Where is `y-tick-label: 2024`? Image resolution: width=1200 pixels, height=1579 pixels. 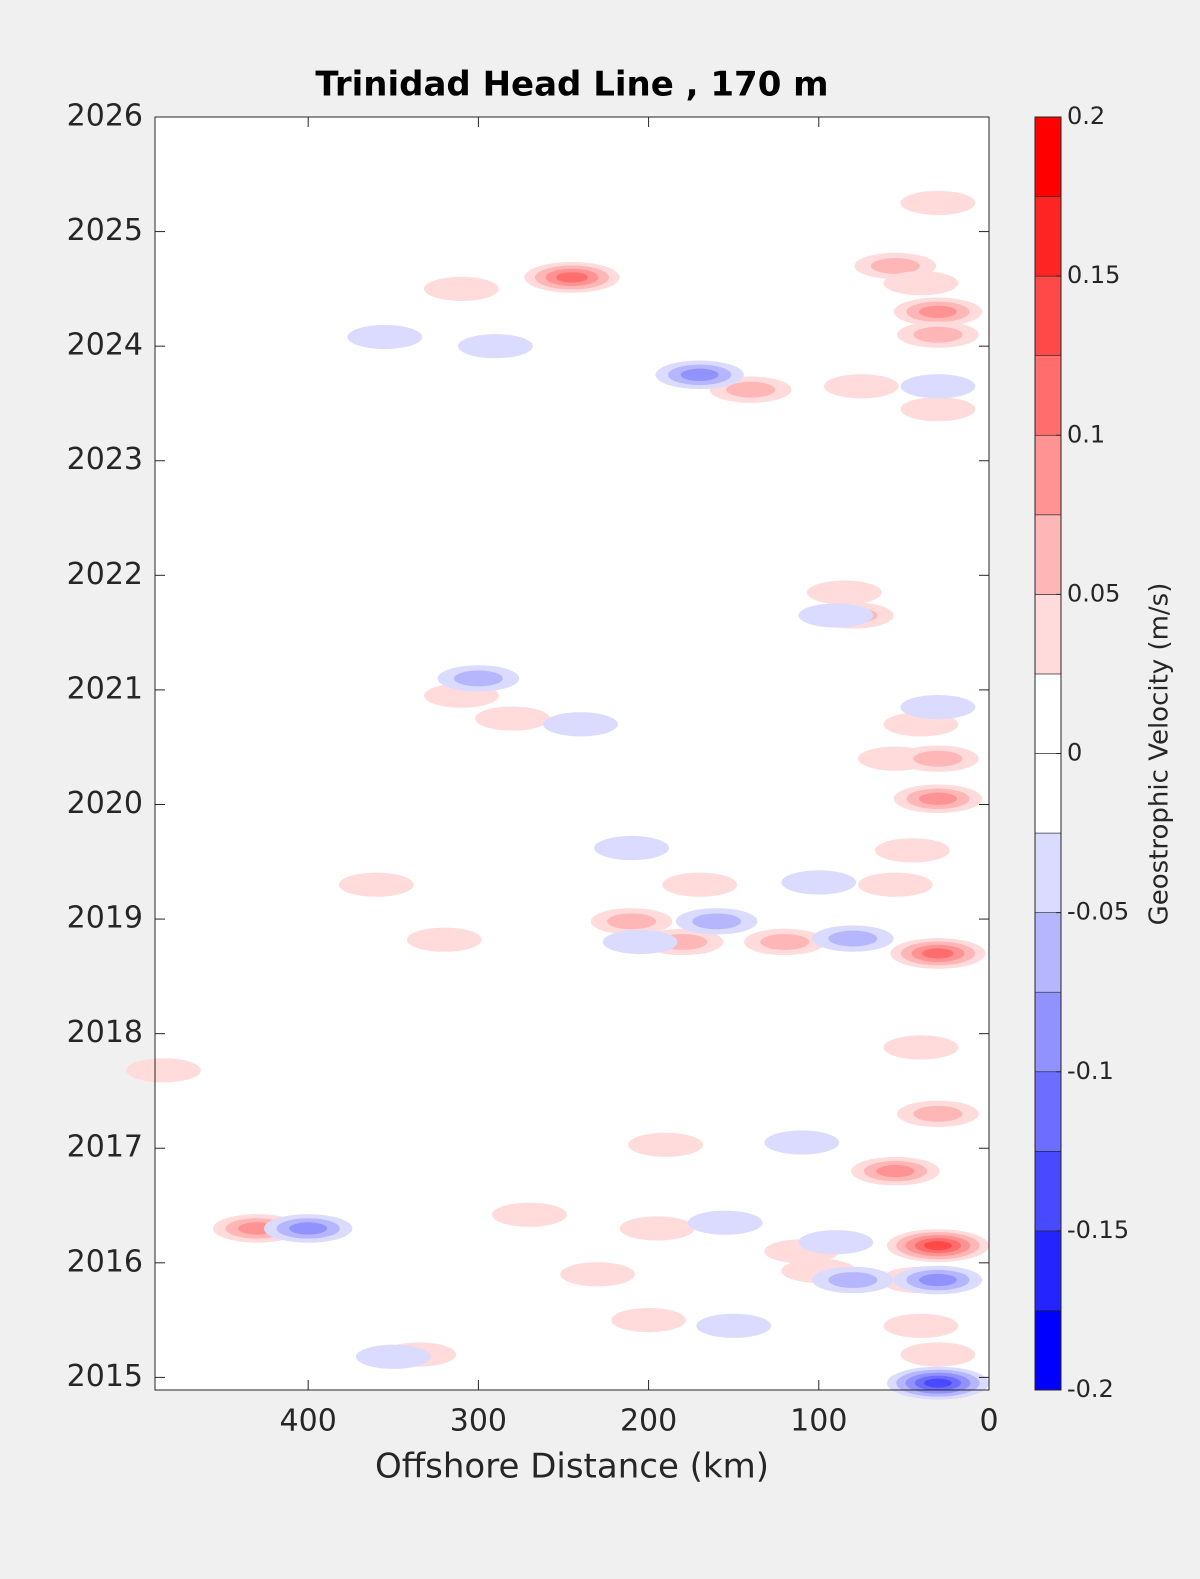 y-tick-label: 2024 is located at coordinates (105, 345).